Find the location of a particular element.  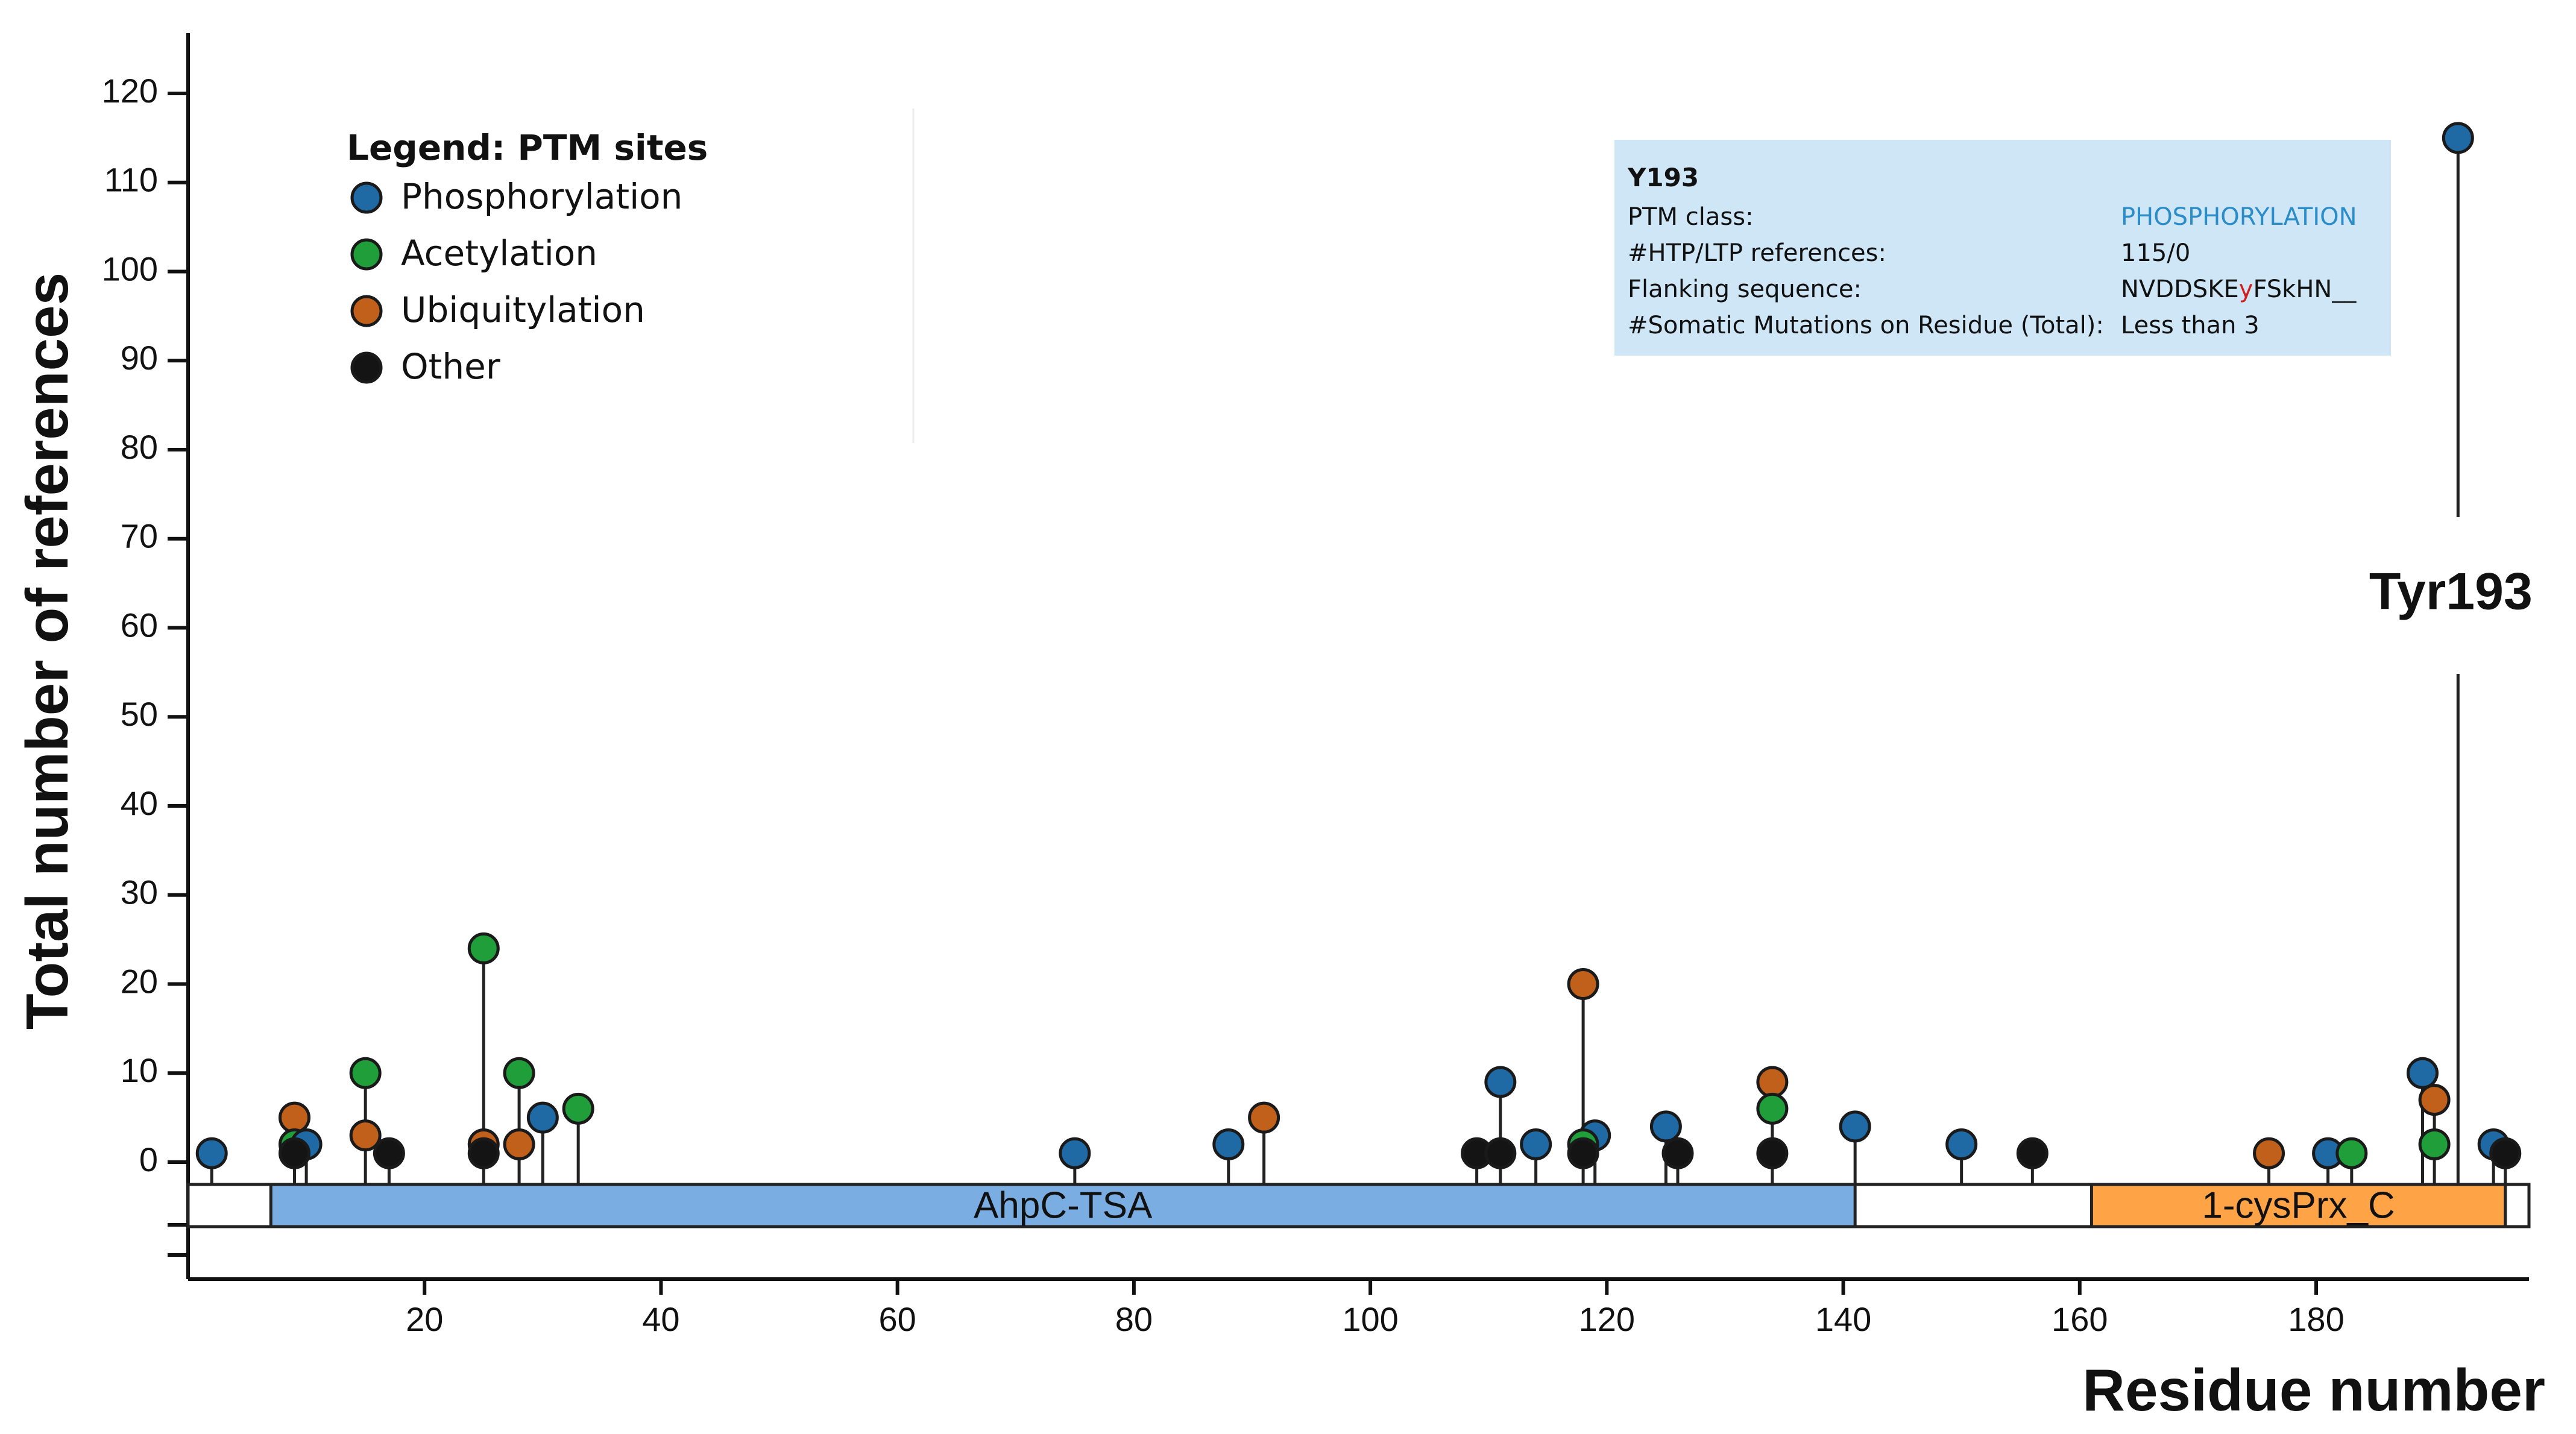

tooltip-row-ptm-class: PTM class: PHOSPHORYLATION is located at coordinates (2009, 217).